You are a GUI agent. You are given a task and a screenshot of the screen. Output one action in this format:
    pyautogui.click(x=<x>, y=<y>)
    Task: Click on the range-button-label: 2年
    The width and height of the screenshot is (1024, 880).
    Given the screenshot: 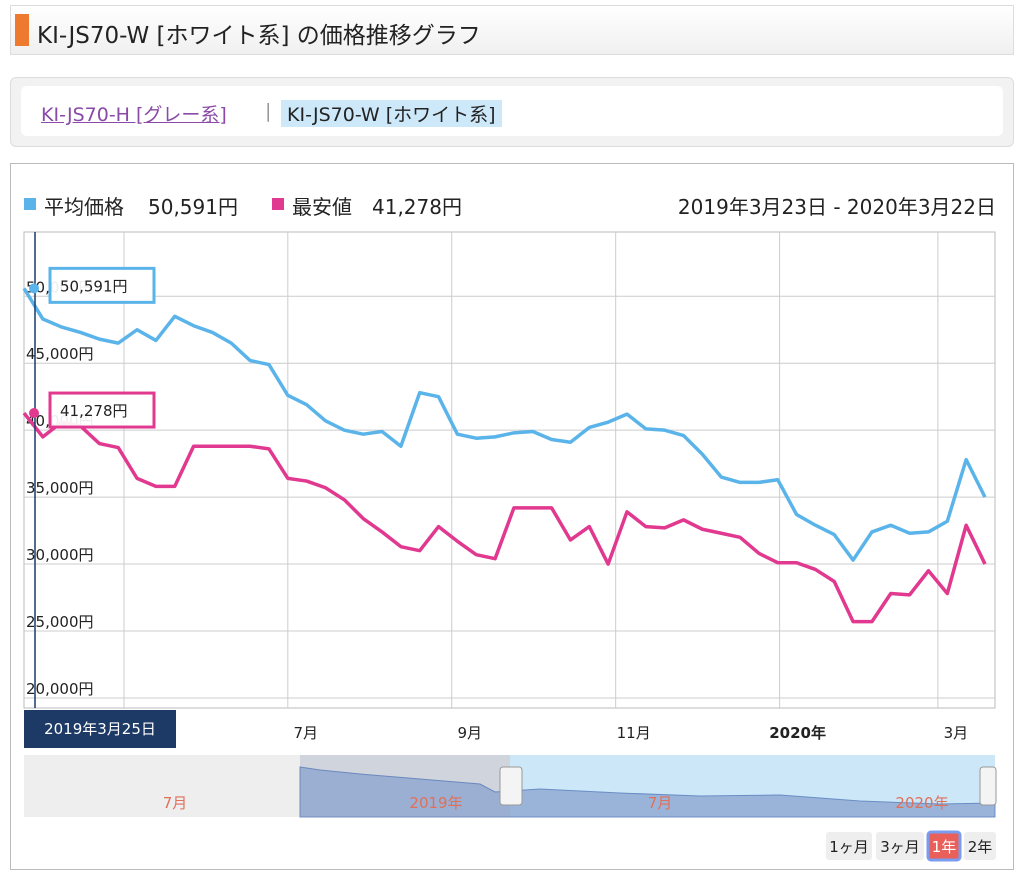 What is the action you would take?
    pyautogui.click(x=980, y=847)
    